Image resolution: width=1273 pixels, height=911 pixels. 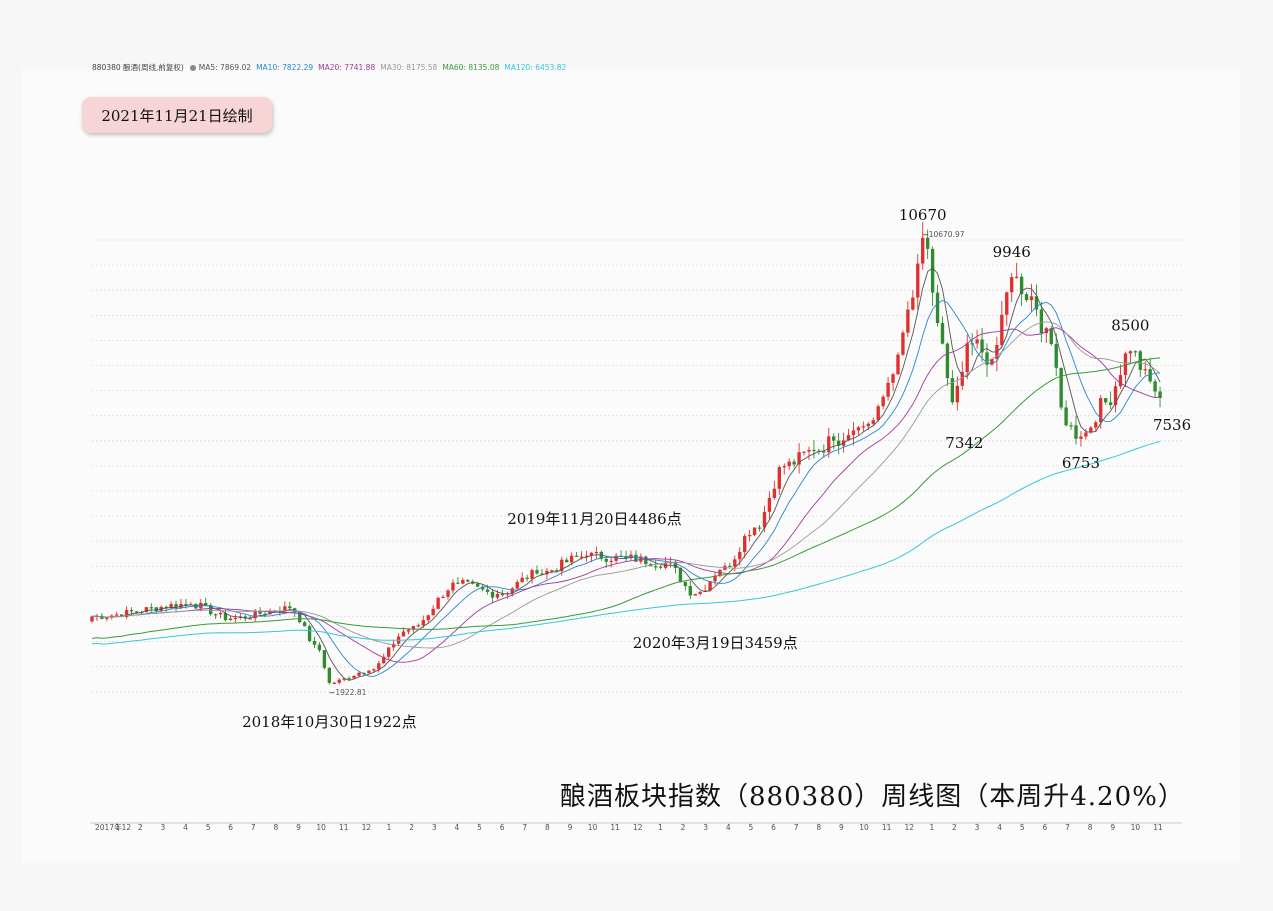 What do you see at coordinates (535, 67) in the screenshot?
I see `ma-legend-item: MA120: 6453.82` at bounding box center [535, 67].